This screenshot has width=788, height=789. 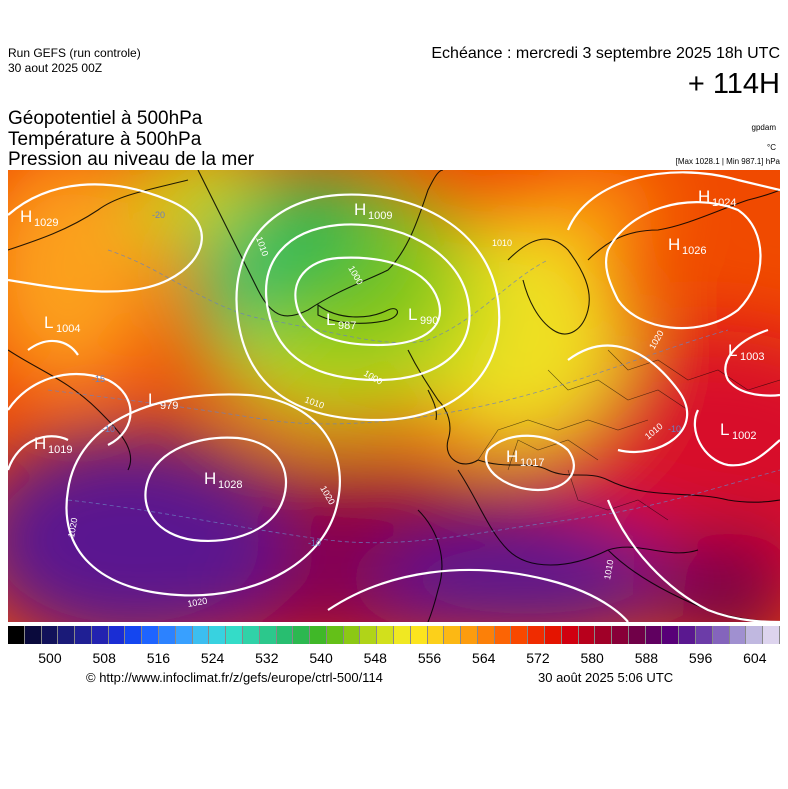 What do you see at coordinates (674, 244) in the screenshot?
I see `center-h1026-letter: H` at bounding box center [674, 244].